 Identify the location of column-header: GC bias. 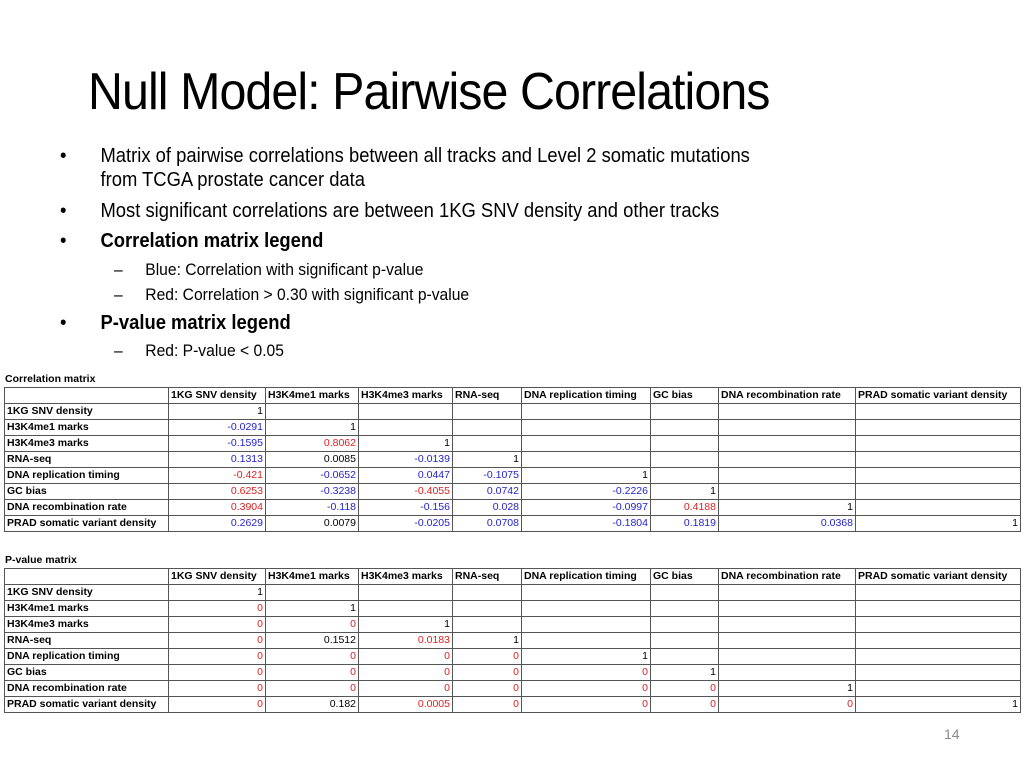
(684, 395).